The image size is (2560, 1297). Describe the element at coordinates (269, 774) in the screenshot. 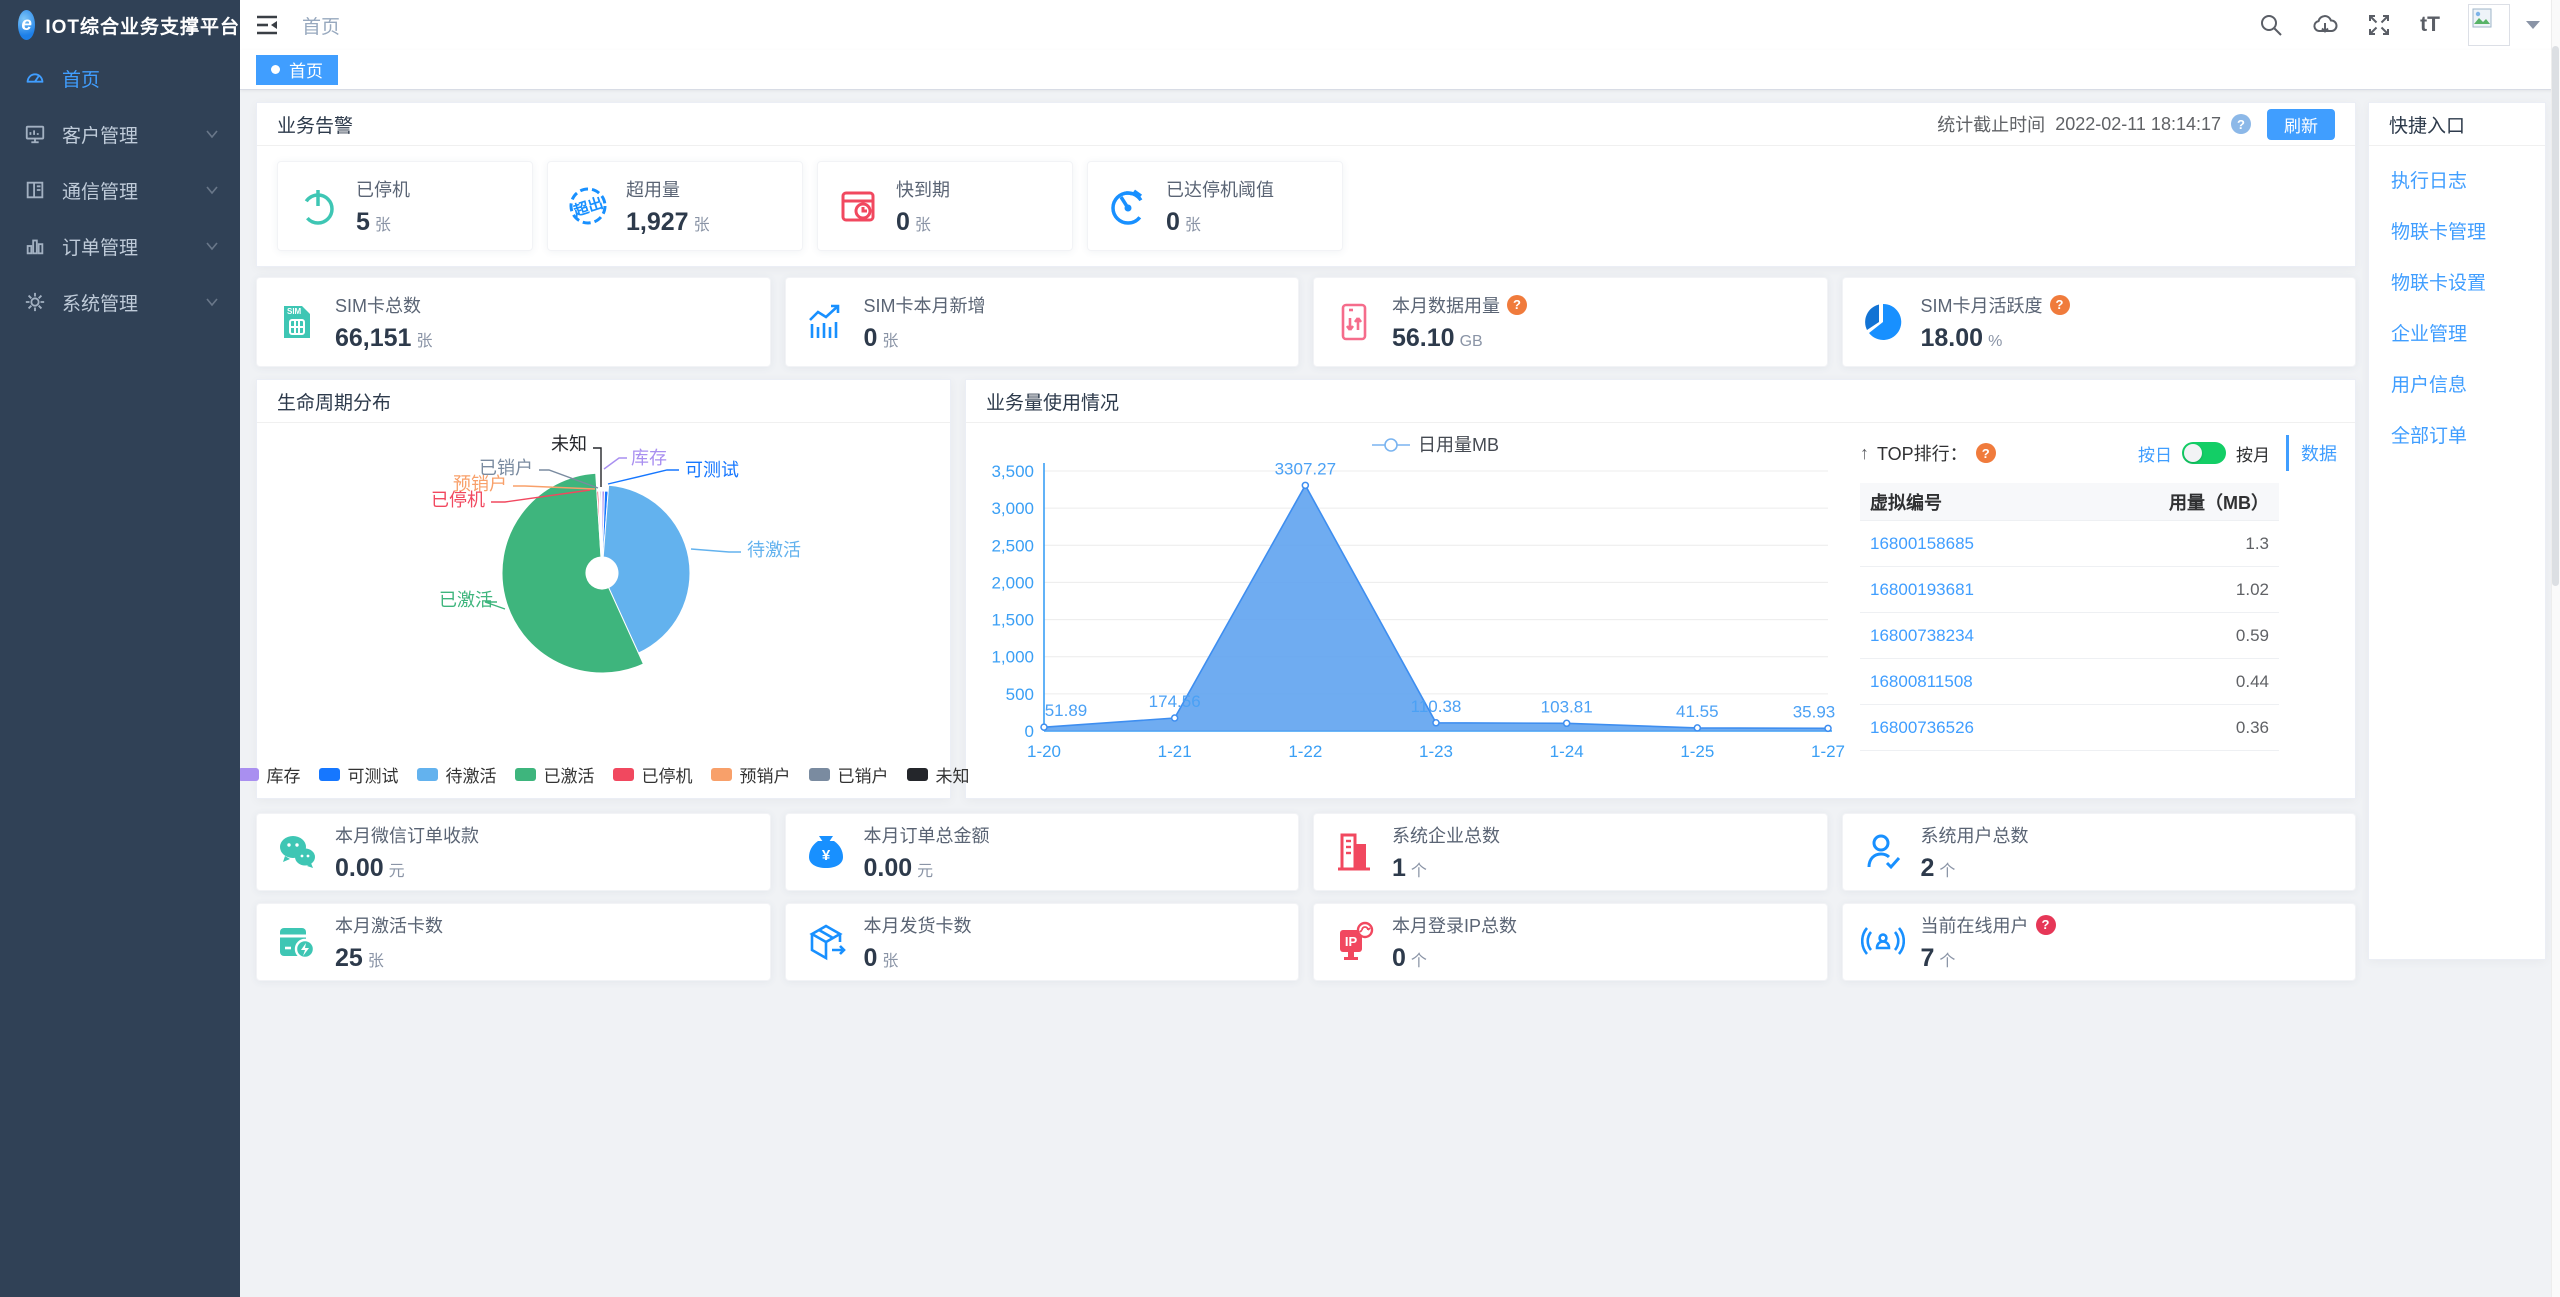

I see `legend-item-库存: 库存` at that location.